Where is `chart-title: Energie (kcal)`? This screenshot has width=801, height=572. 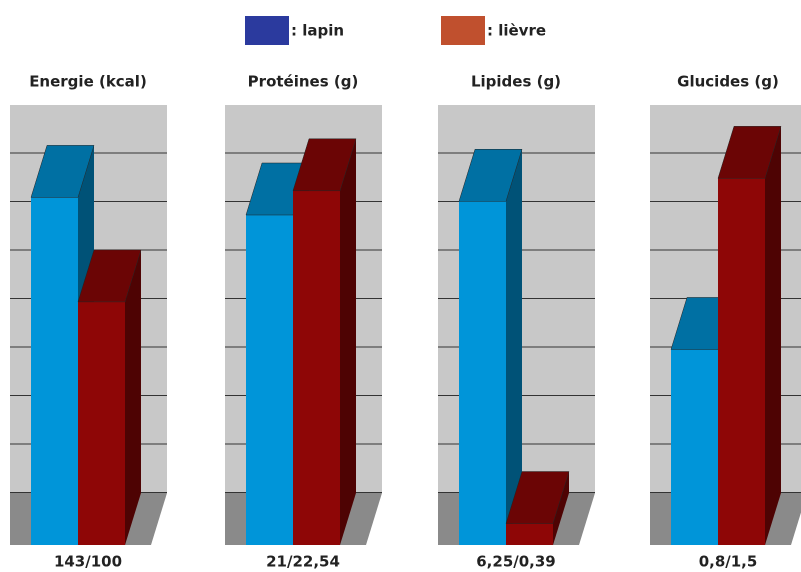
chart-title: Energie (kcal) is located at coordinates (88, 82).